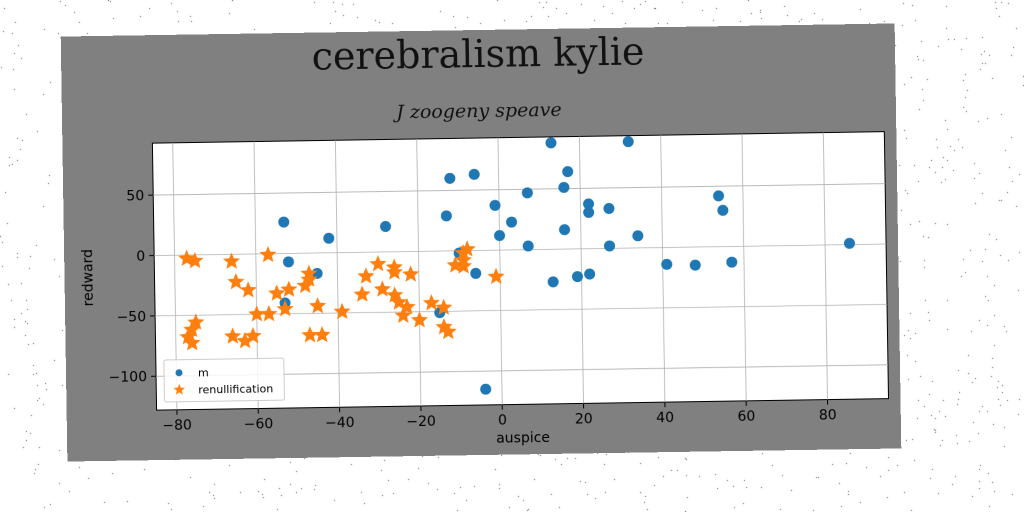 The image size is (1024, 512). I want to click on y-tick-label: 0, so click(140, 257).